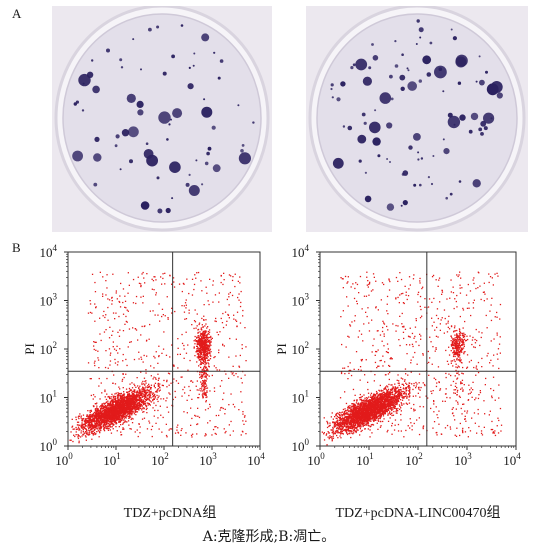 This screenshot has height=549, width=538. Describe the element at coordinates (301, 445) in the screenshot. I see `y-tick-label: 10⁰` at that location.